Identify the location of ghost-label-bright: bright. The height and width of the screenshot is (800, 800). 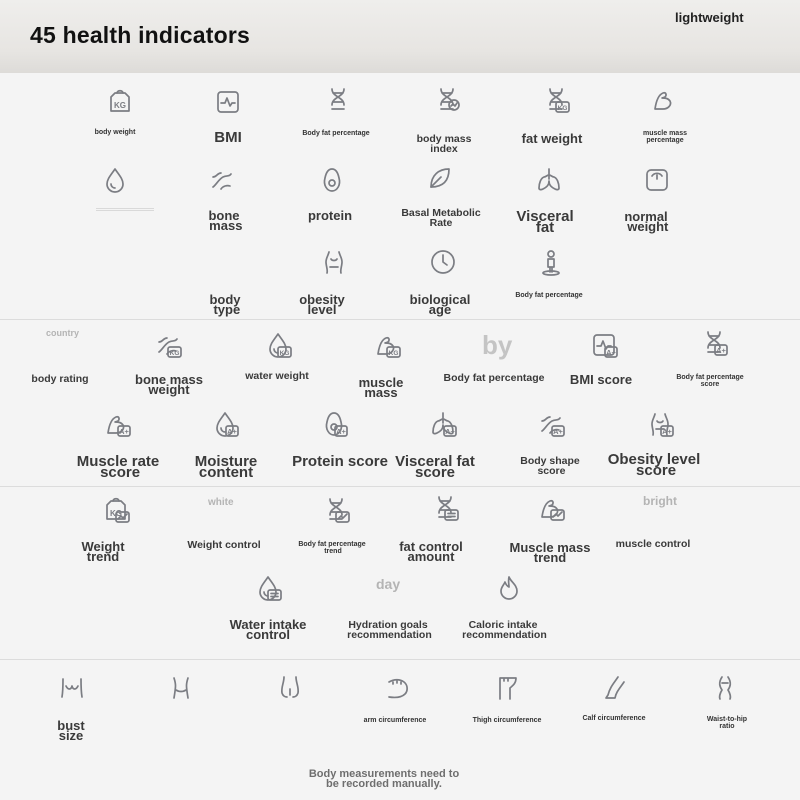
(660, 501).